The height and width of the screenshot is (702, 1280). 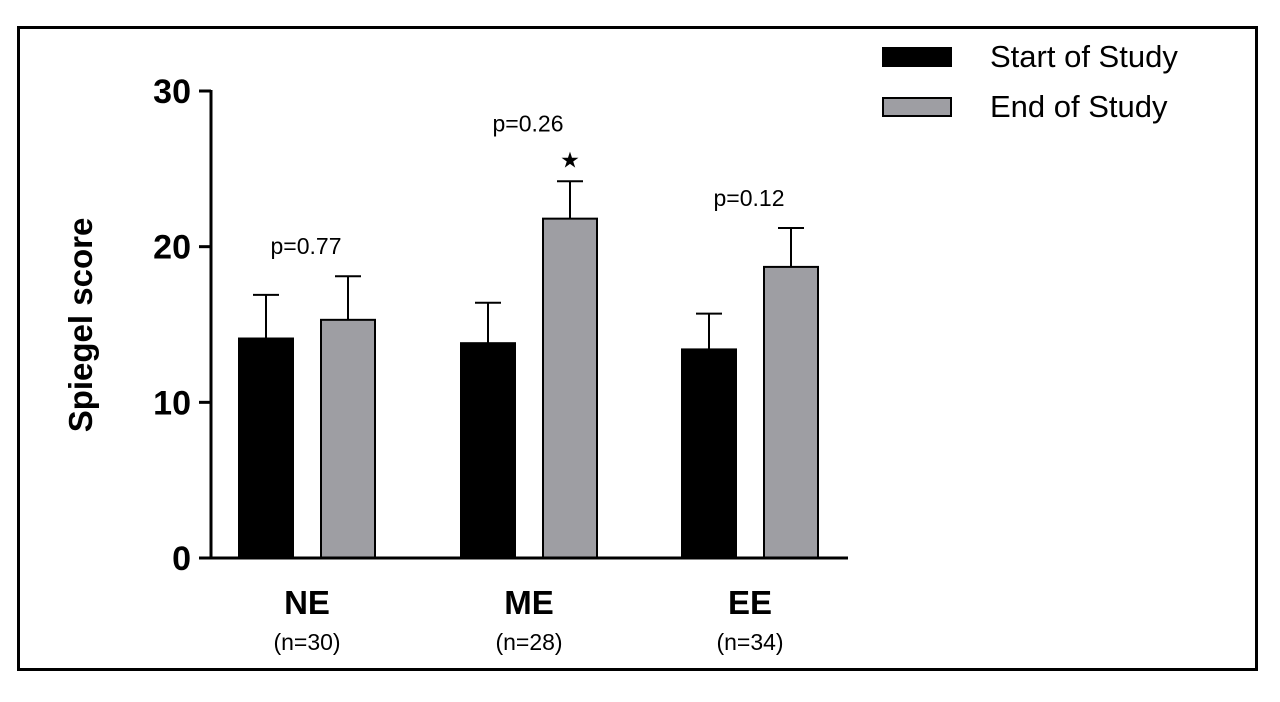 What do you see at coordinates (80, 325) in the screenshot?
I see `y-axis-title: Spiegel score` at bounding box center [80, 325].